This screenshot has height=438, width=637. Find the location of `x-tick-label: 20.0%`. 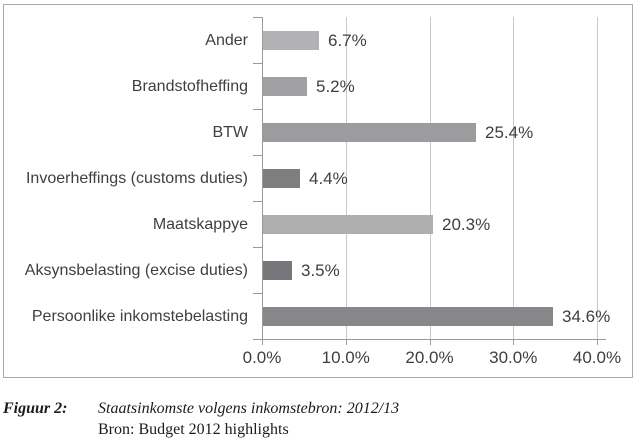

x-tick-label: 20.0% is located at coordinates (429, 357).